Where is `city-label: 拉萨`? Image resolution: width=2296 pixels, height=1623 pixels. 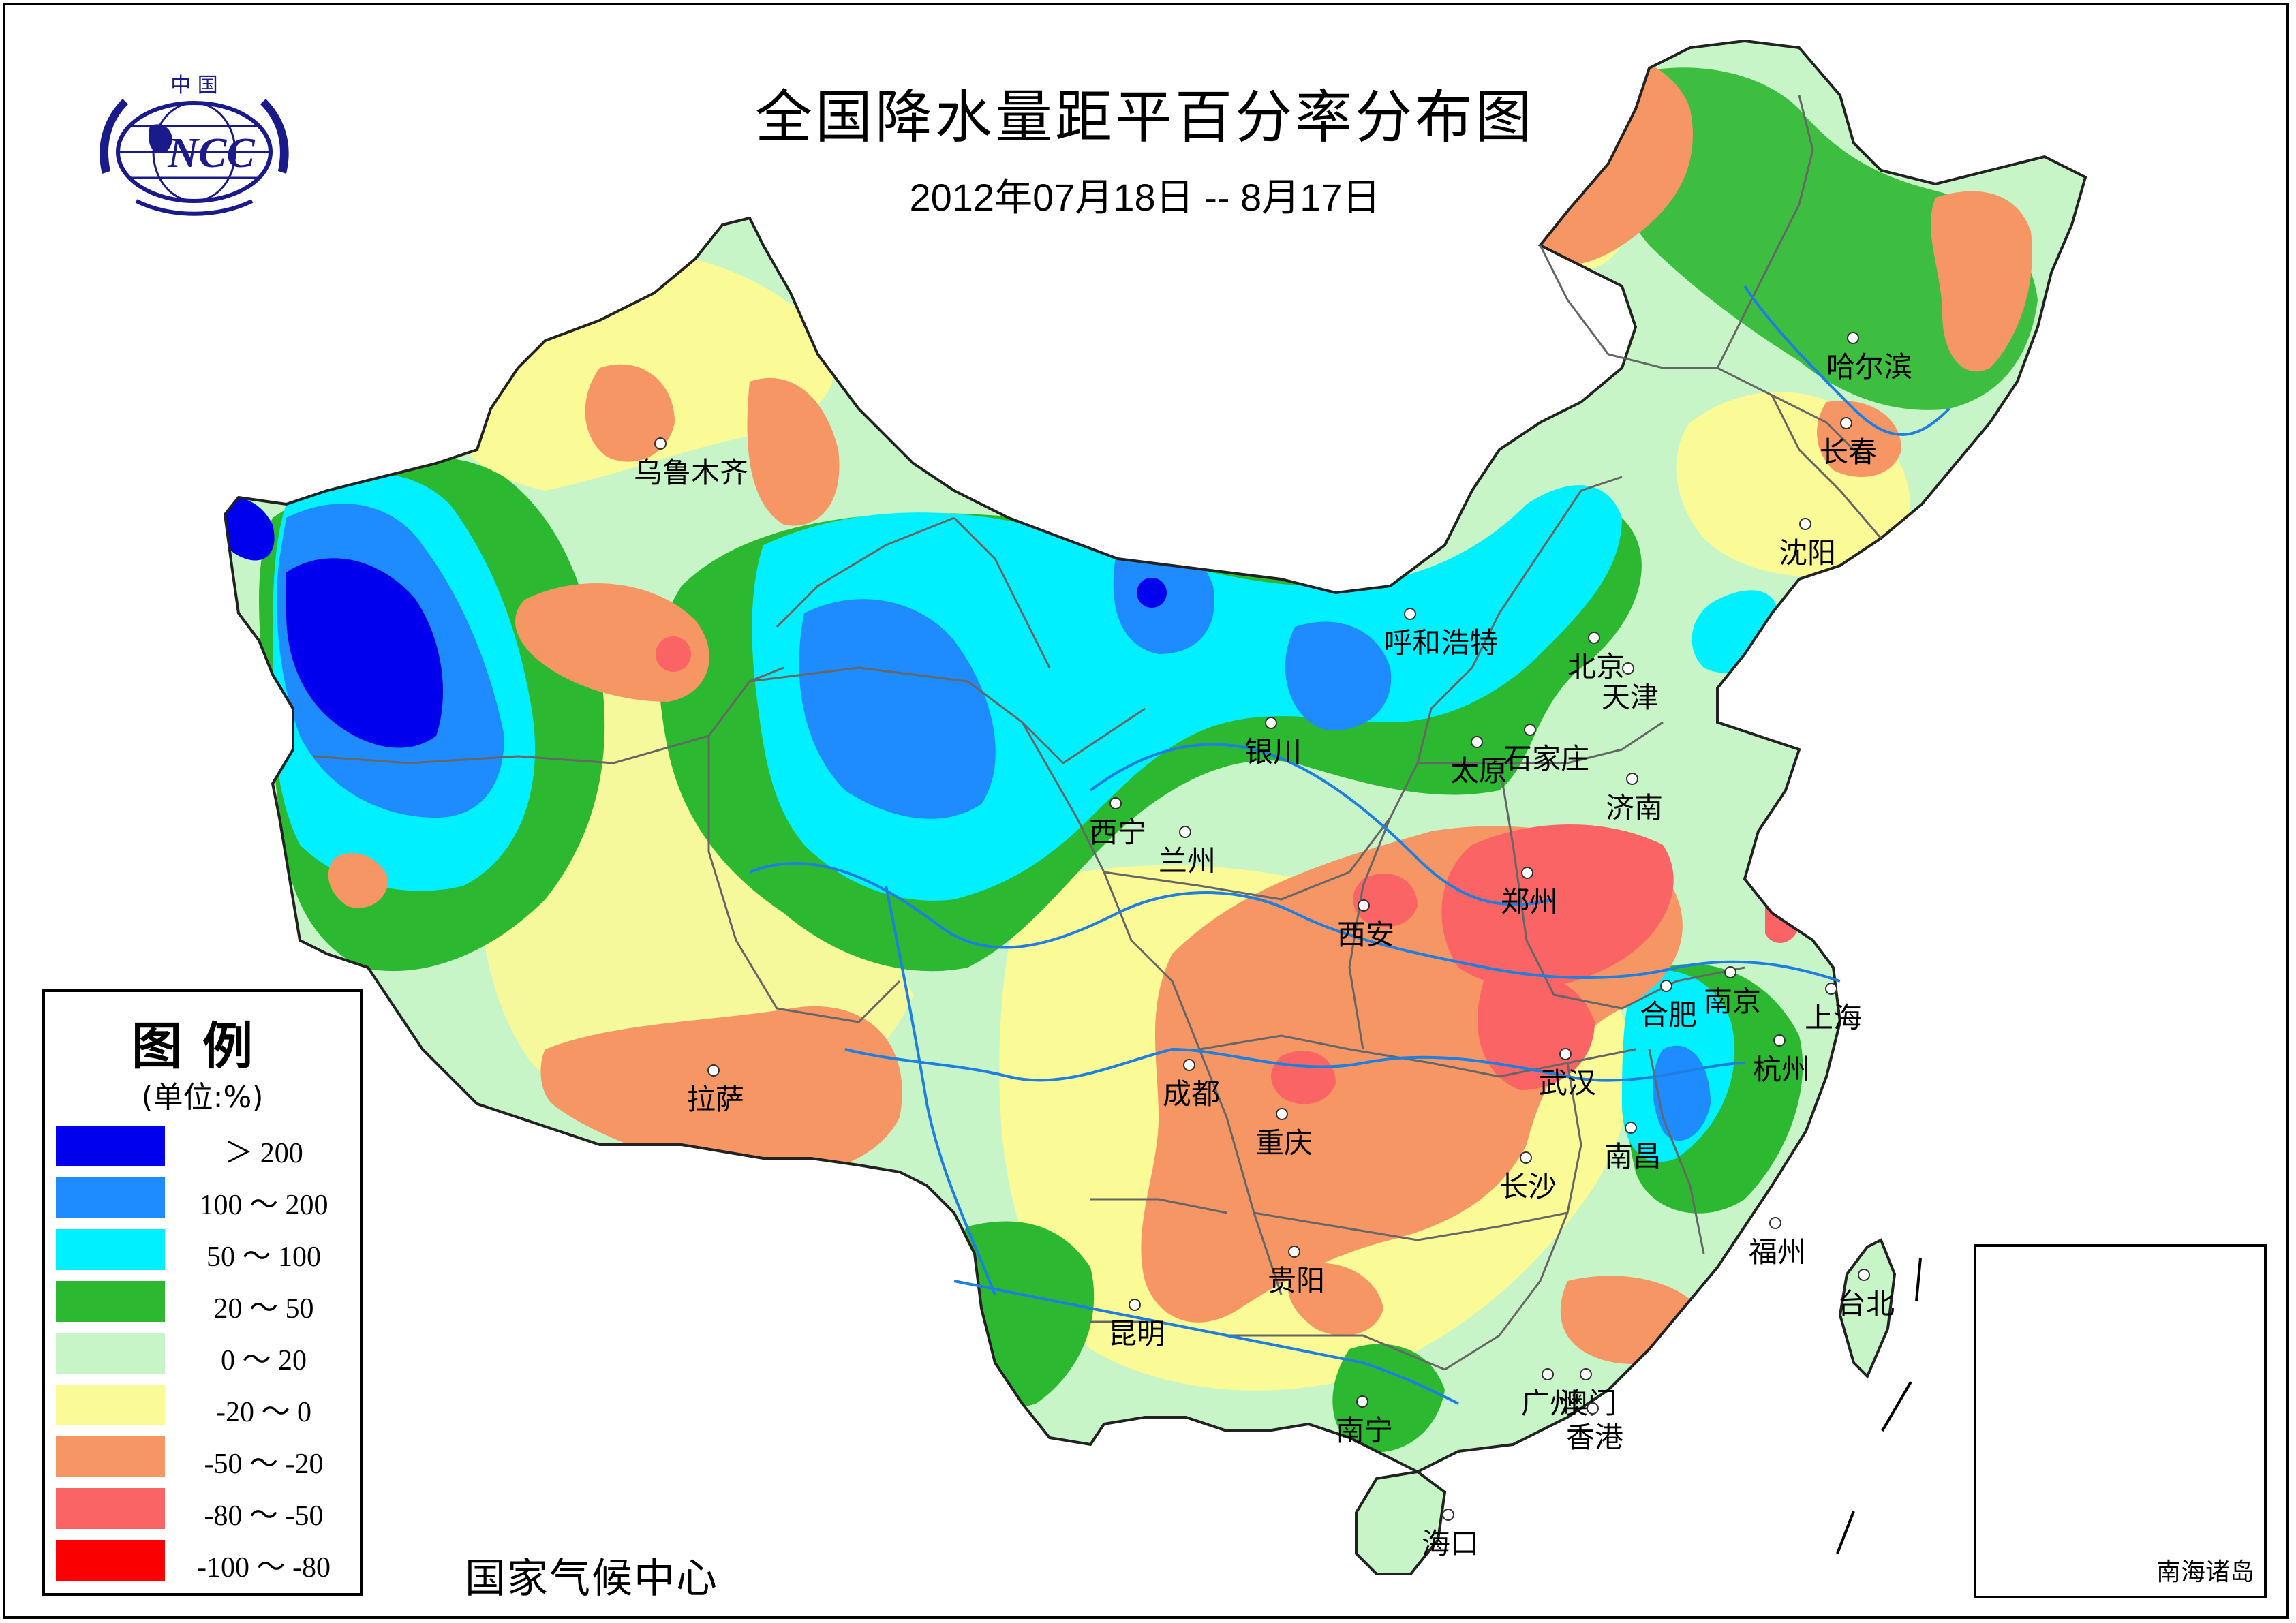
city-label: 拉萨 is located at coordinates (716, 1099).